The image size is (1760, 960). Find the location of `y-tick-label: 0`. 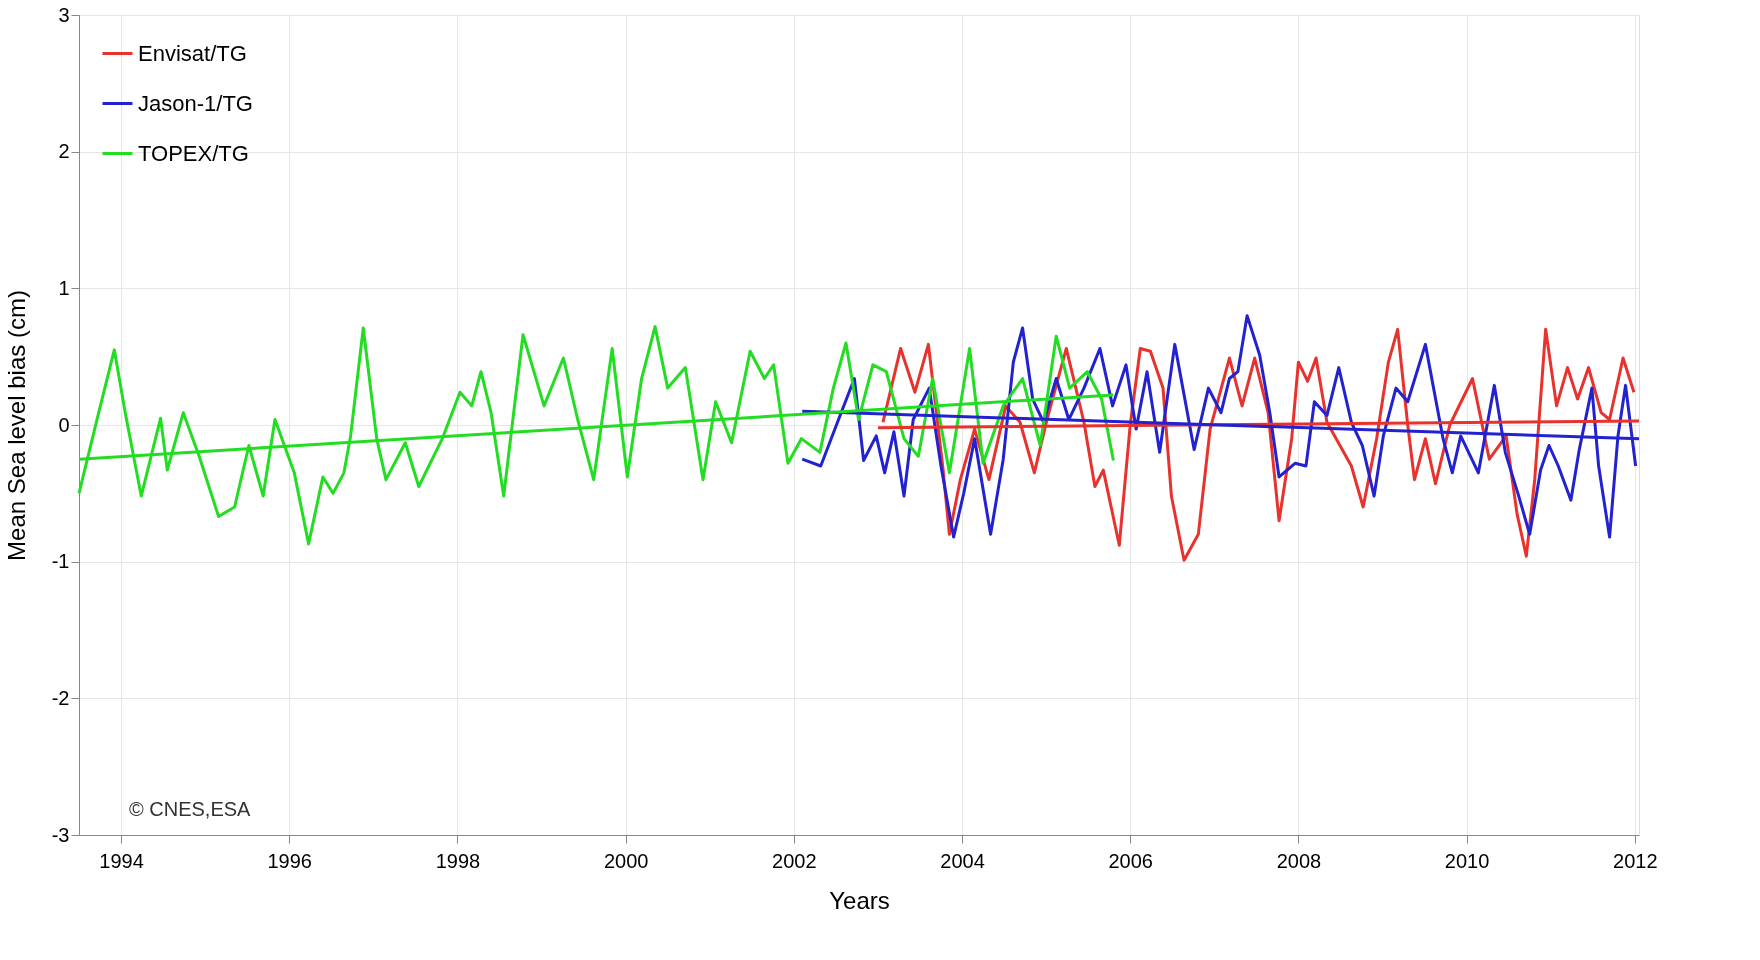

y-tick-label: 0 is located at coordinates (64, 424).